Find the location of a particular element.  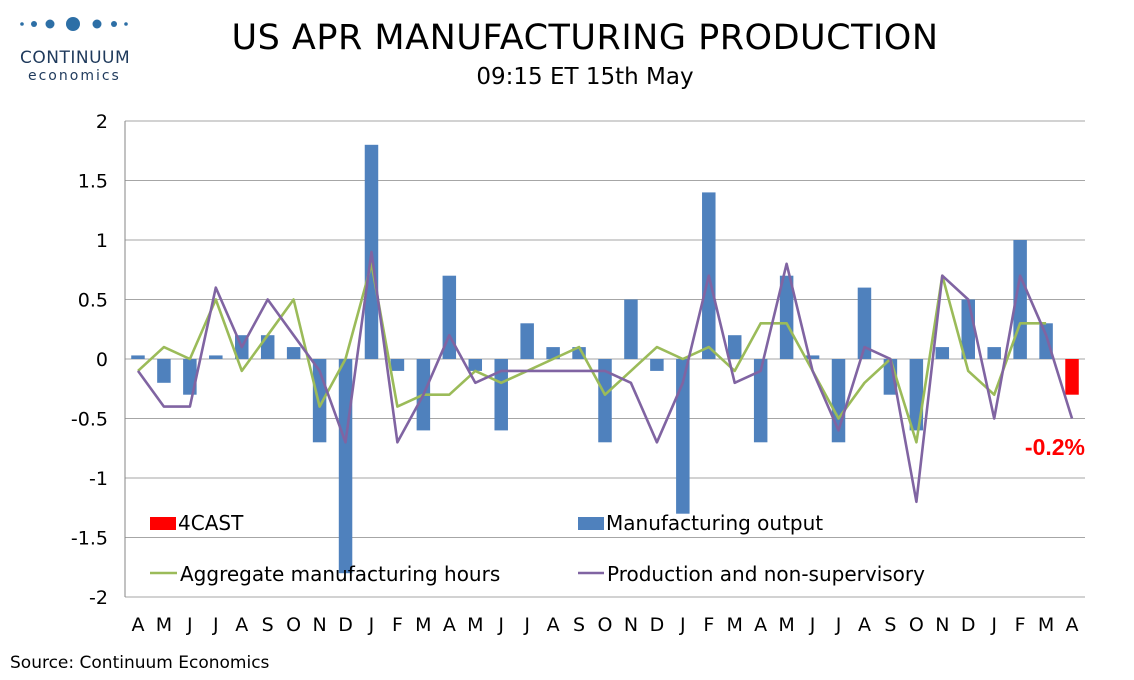

legend-label-output: Manufacturing output is located at coordinates (714, 523).